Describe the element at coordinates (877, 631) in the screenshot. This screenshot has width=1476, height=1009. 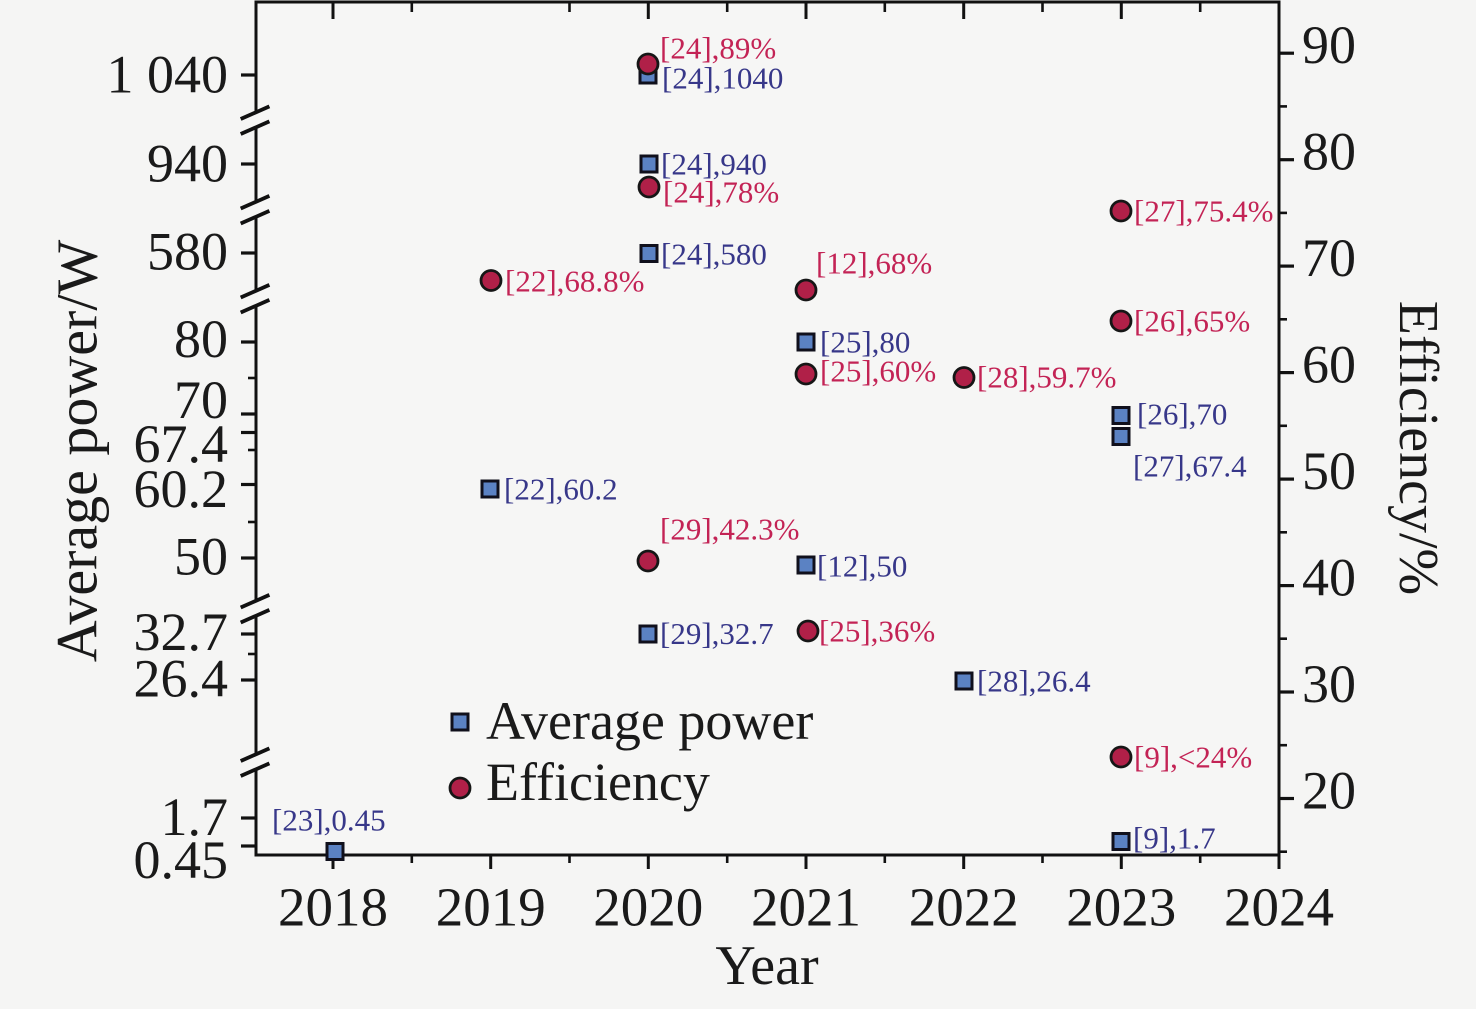
I see `svg-text: [25],36%` at that location.